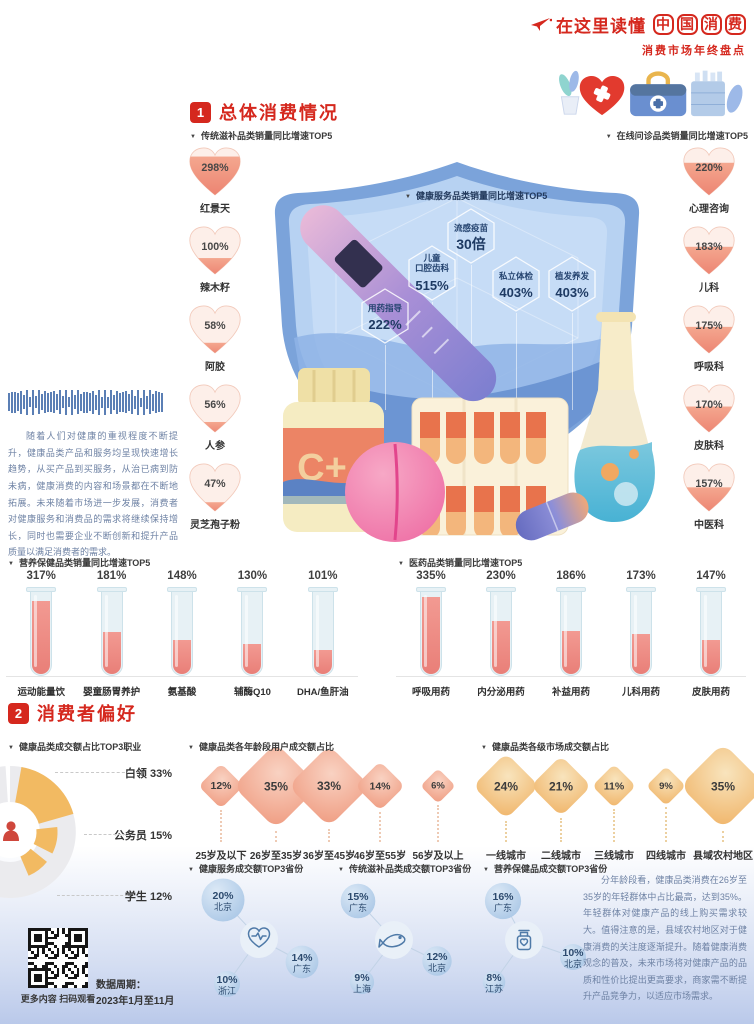  What do you see at coordinates (227, 990) in the screenshot?
I see `stat-label: 浙江` at bounding box center [227, 990].